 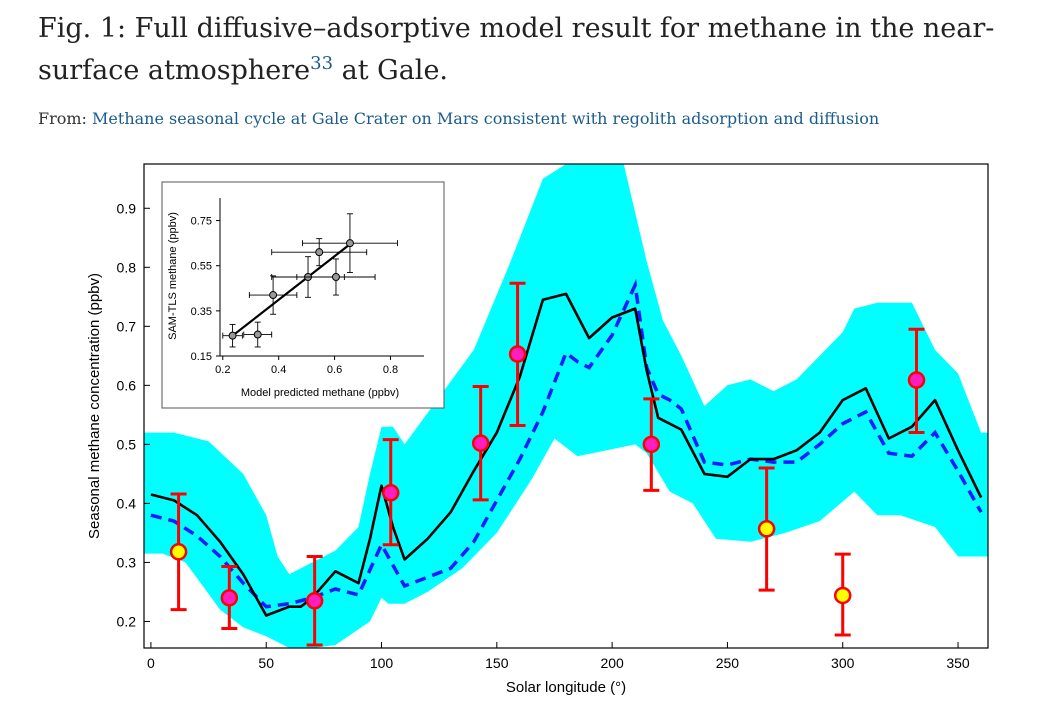 What do you see at coordinates (266, 663) in the screenshot?
I see `x-tick-label: 50` at bounding box center [266, 663].